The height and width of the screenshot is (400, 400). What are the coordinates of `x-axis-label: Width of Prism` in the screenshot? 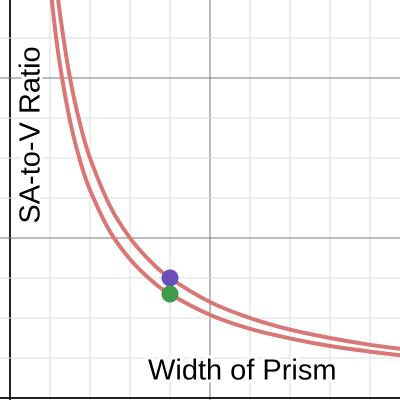 It's located at (242, 371).